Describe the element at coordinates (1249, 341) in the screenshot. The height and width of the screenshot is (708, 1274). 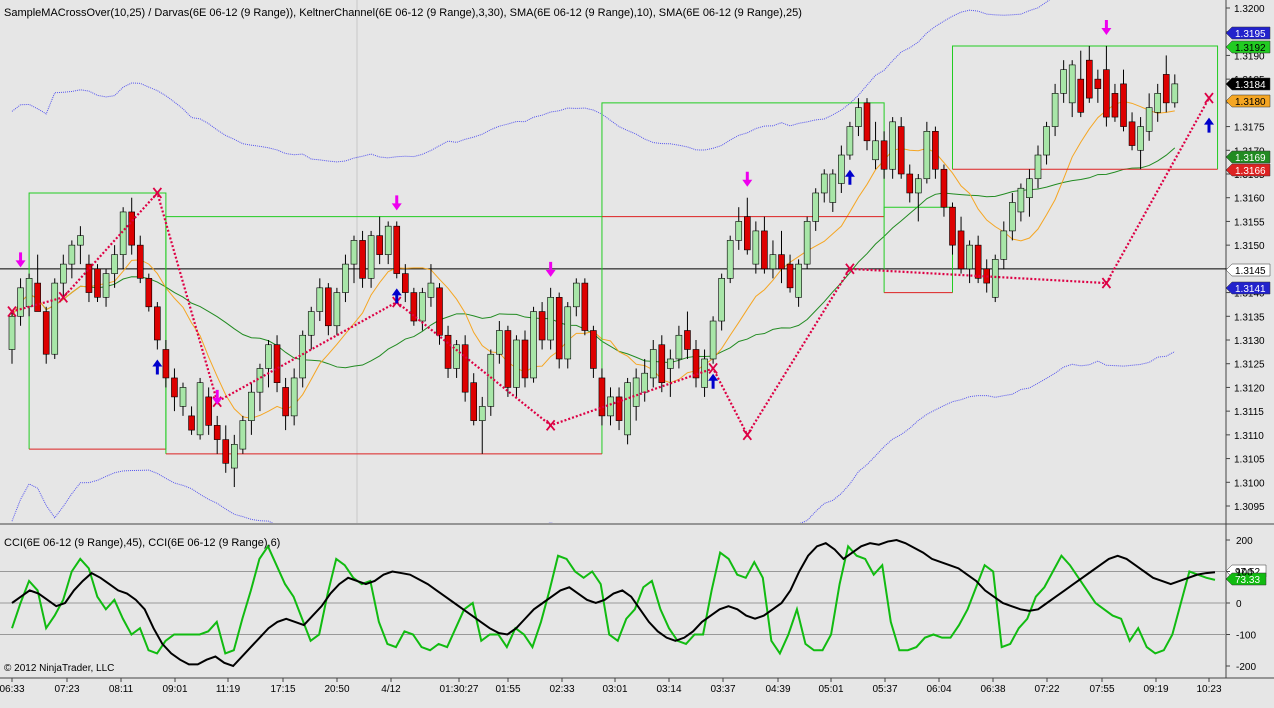
I see `price-tick-label: 1.3130` at that location.